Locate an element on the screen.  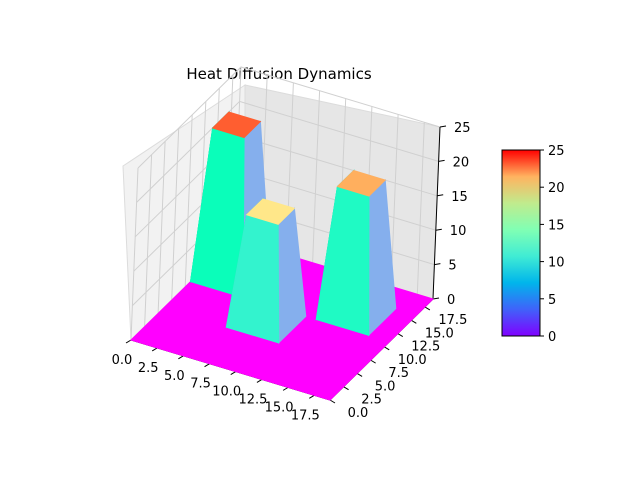
z-tick-label: 20 is located at coordinates (461, 162).